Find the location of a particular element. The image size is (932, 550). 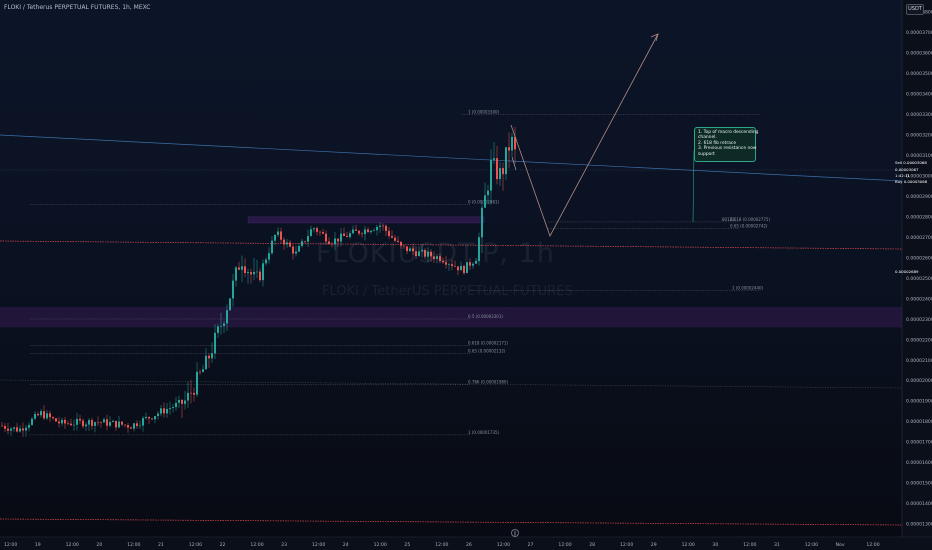

support-trendline is located at coordinates (451, 522).